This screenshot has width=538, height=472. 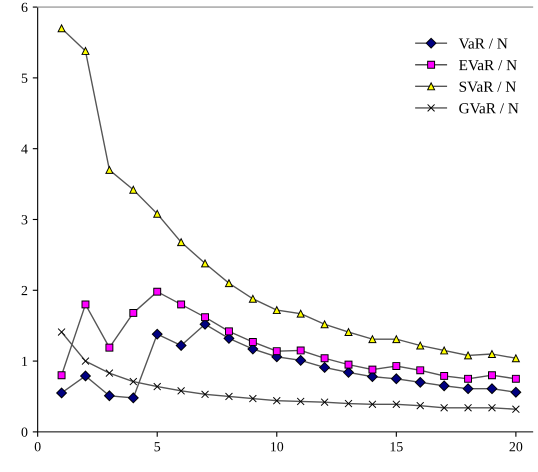 I want to click on x-tick-label: 0, so click(x=37, y=447).